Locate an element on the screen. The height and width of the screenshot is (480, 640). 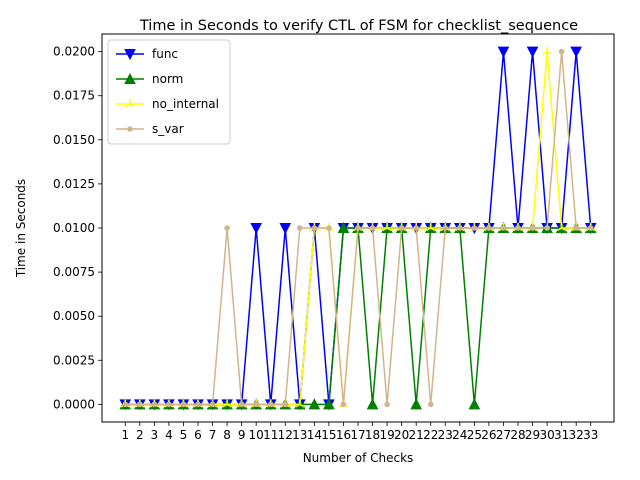
x-tick-label-5: 5 is located at coordinates (184, 435).